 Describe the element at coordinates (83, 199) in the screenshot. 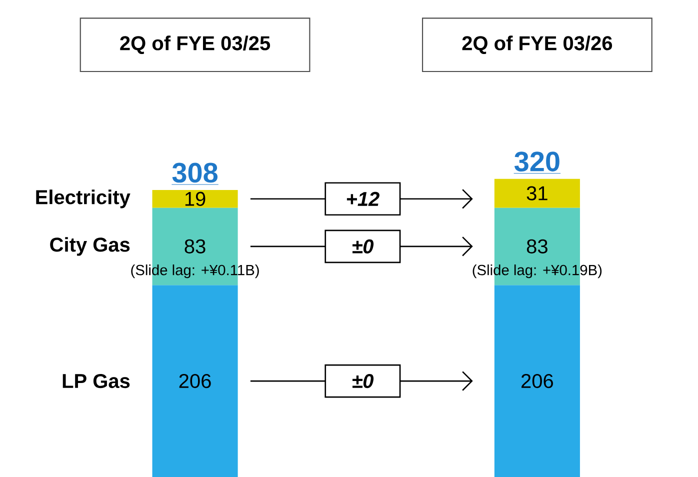

I see `series-label: Electricity` at that location.